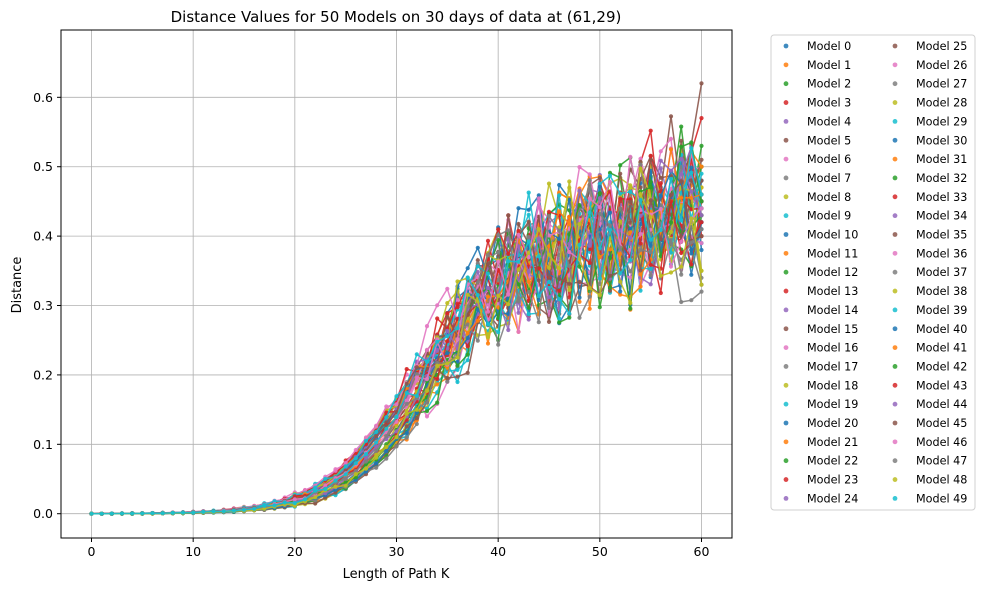 The height and width of the screenshot is (590, 984). I want to click on legend-entry: Model 16, so click(832, 348).